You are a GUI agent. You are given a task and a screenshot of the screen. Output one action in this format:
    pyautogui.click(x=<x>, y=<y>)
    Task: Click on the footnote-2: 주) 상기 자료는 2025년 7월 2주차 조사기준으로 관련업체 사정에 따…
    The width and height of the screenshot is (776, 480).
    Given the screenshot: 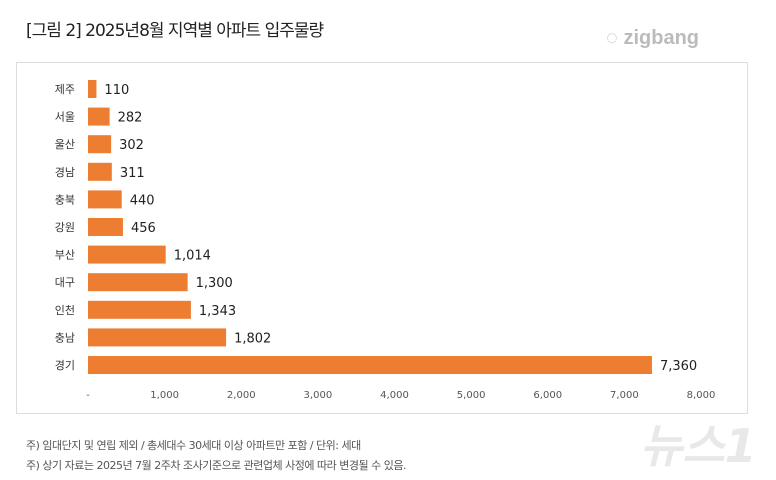 What is the action you would take?
    pyautogui.click(x=216, y=465)
    